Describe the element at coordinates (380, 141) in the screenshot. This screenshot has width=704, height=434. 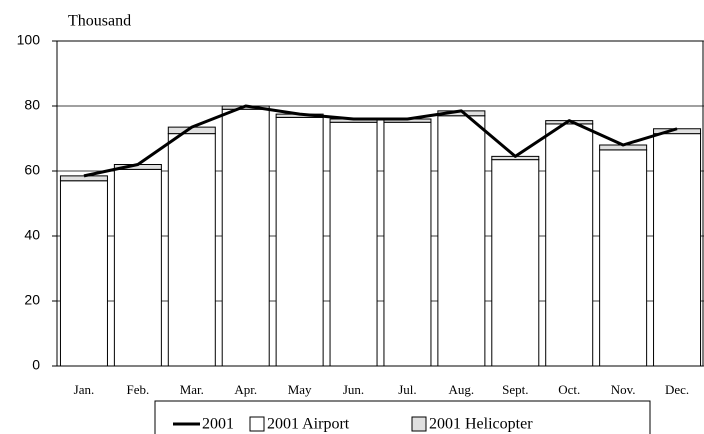
I see `line-series` at that location.